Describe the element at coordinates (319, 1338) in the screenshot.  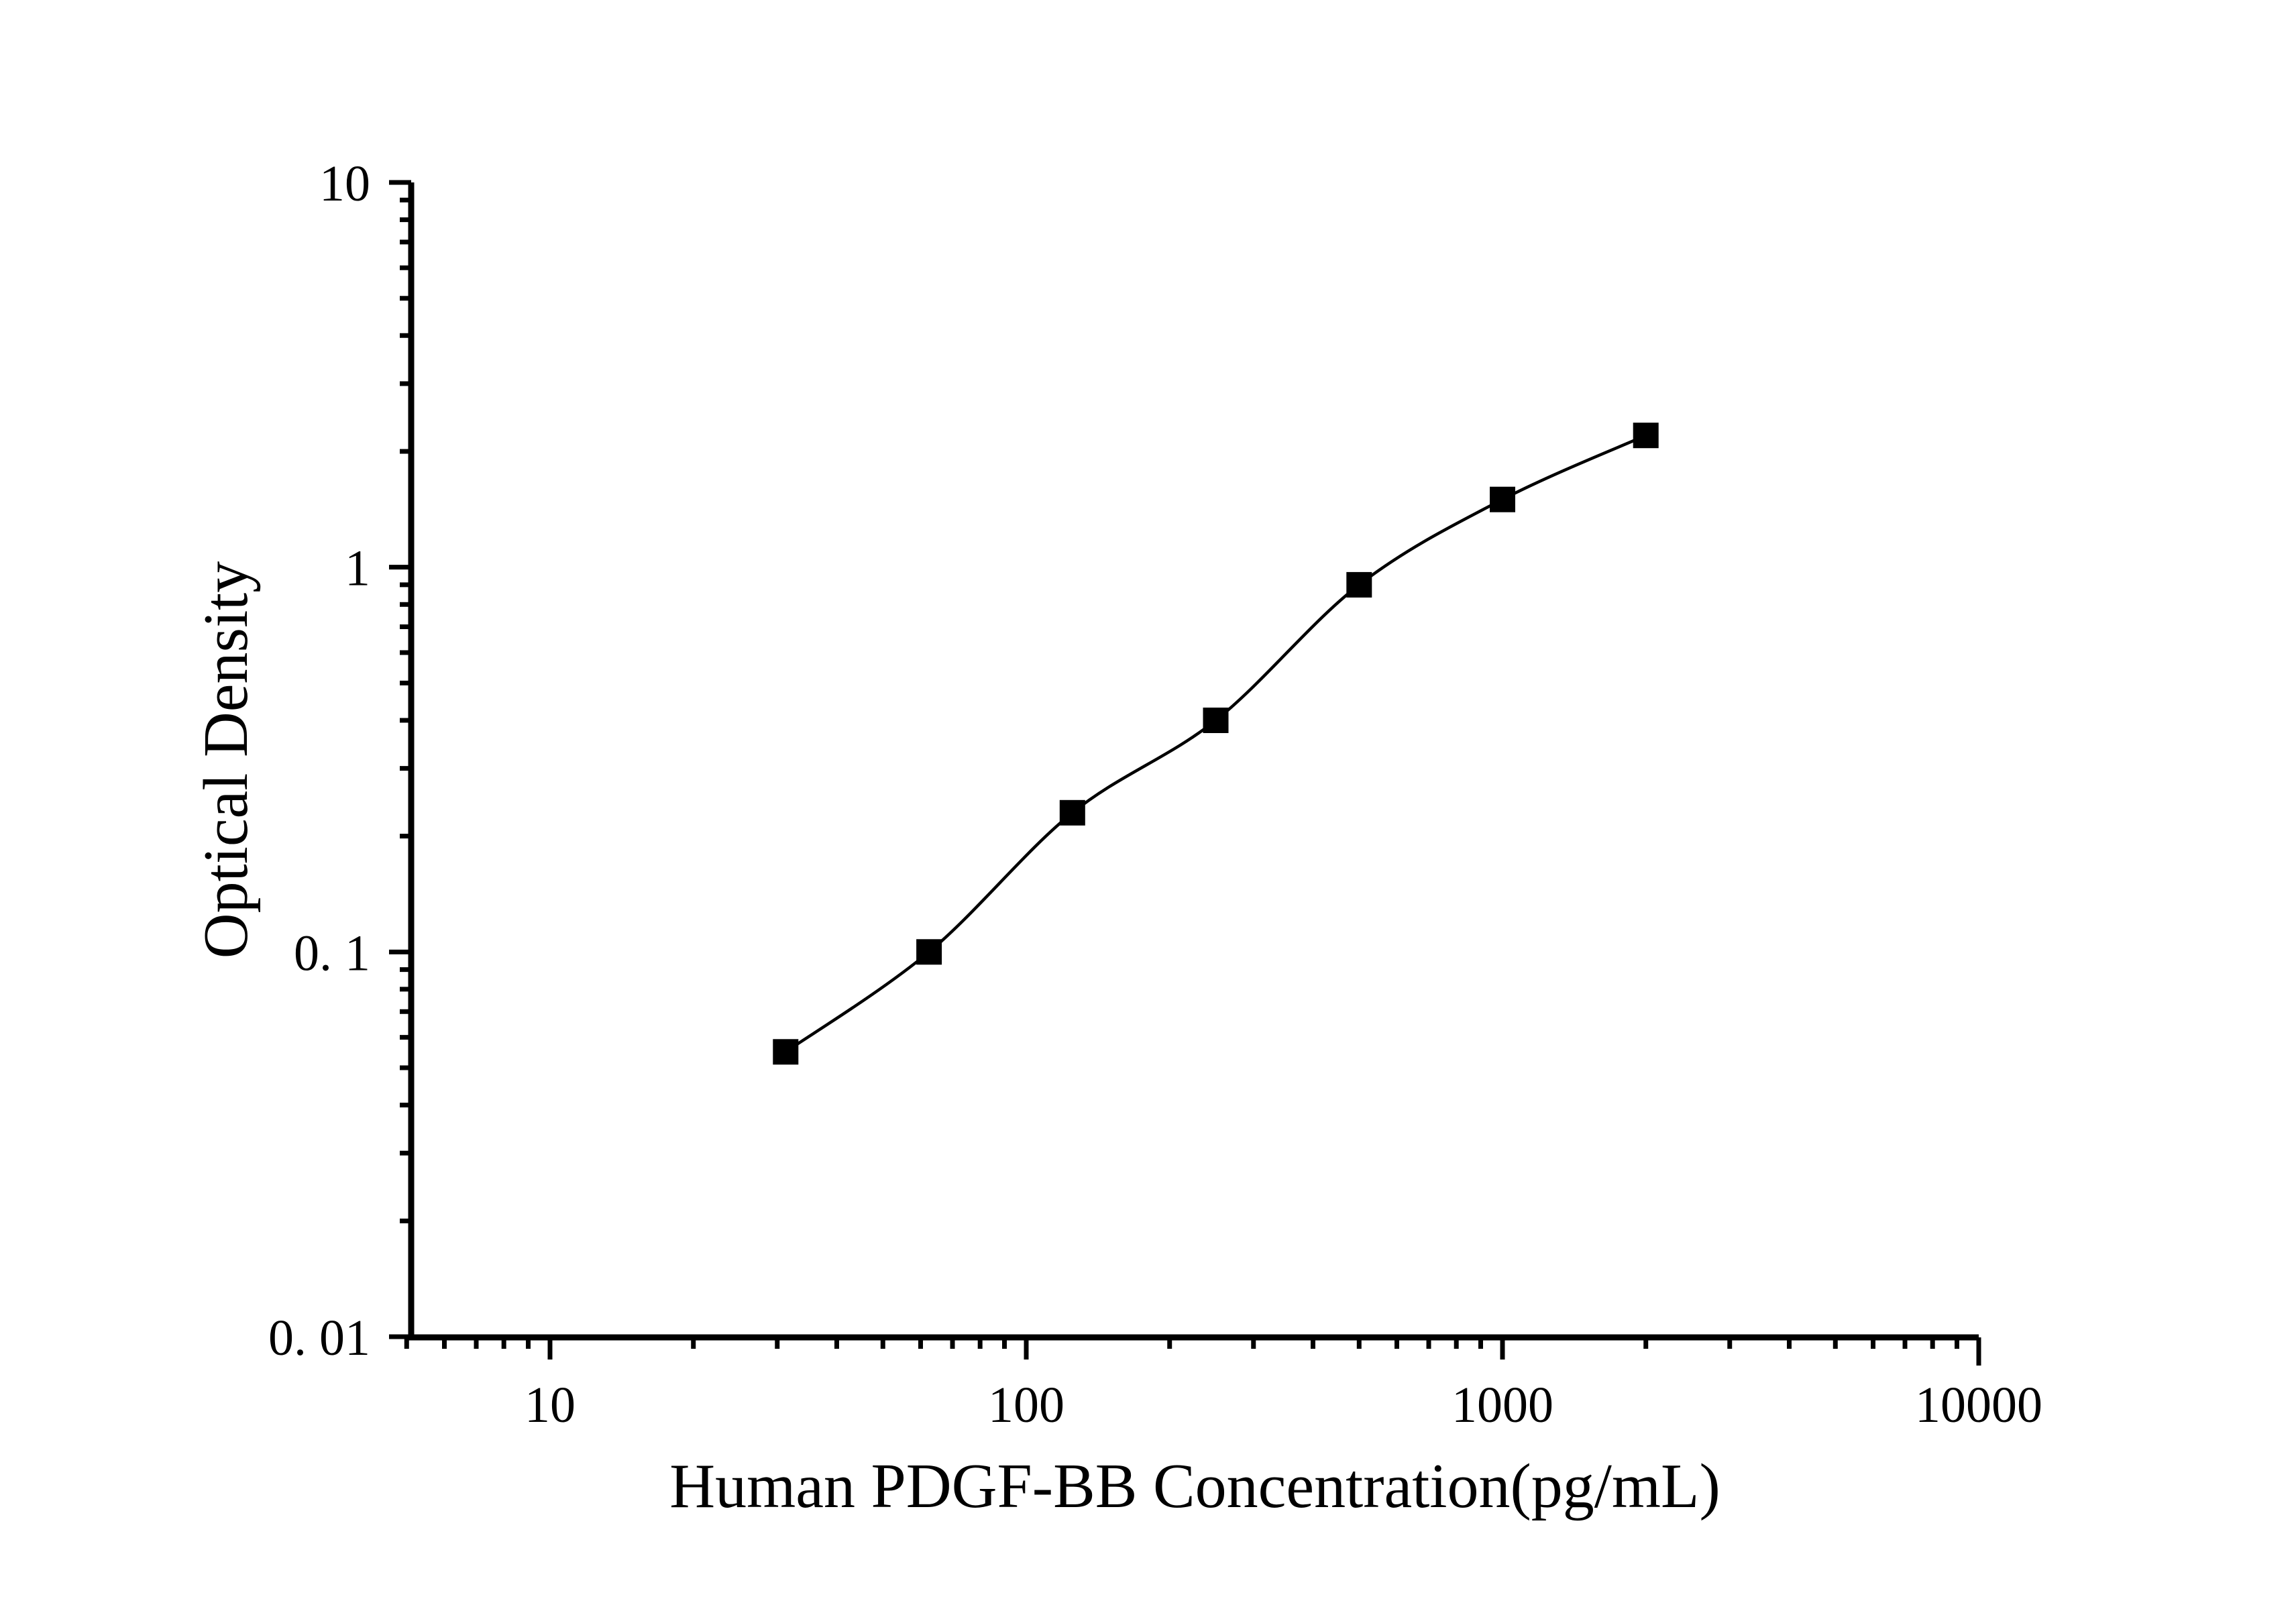
I see `y-tick-label: 0. 01` at that location.